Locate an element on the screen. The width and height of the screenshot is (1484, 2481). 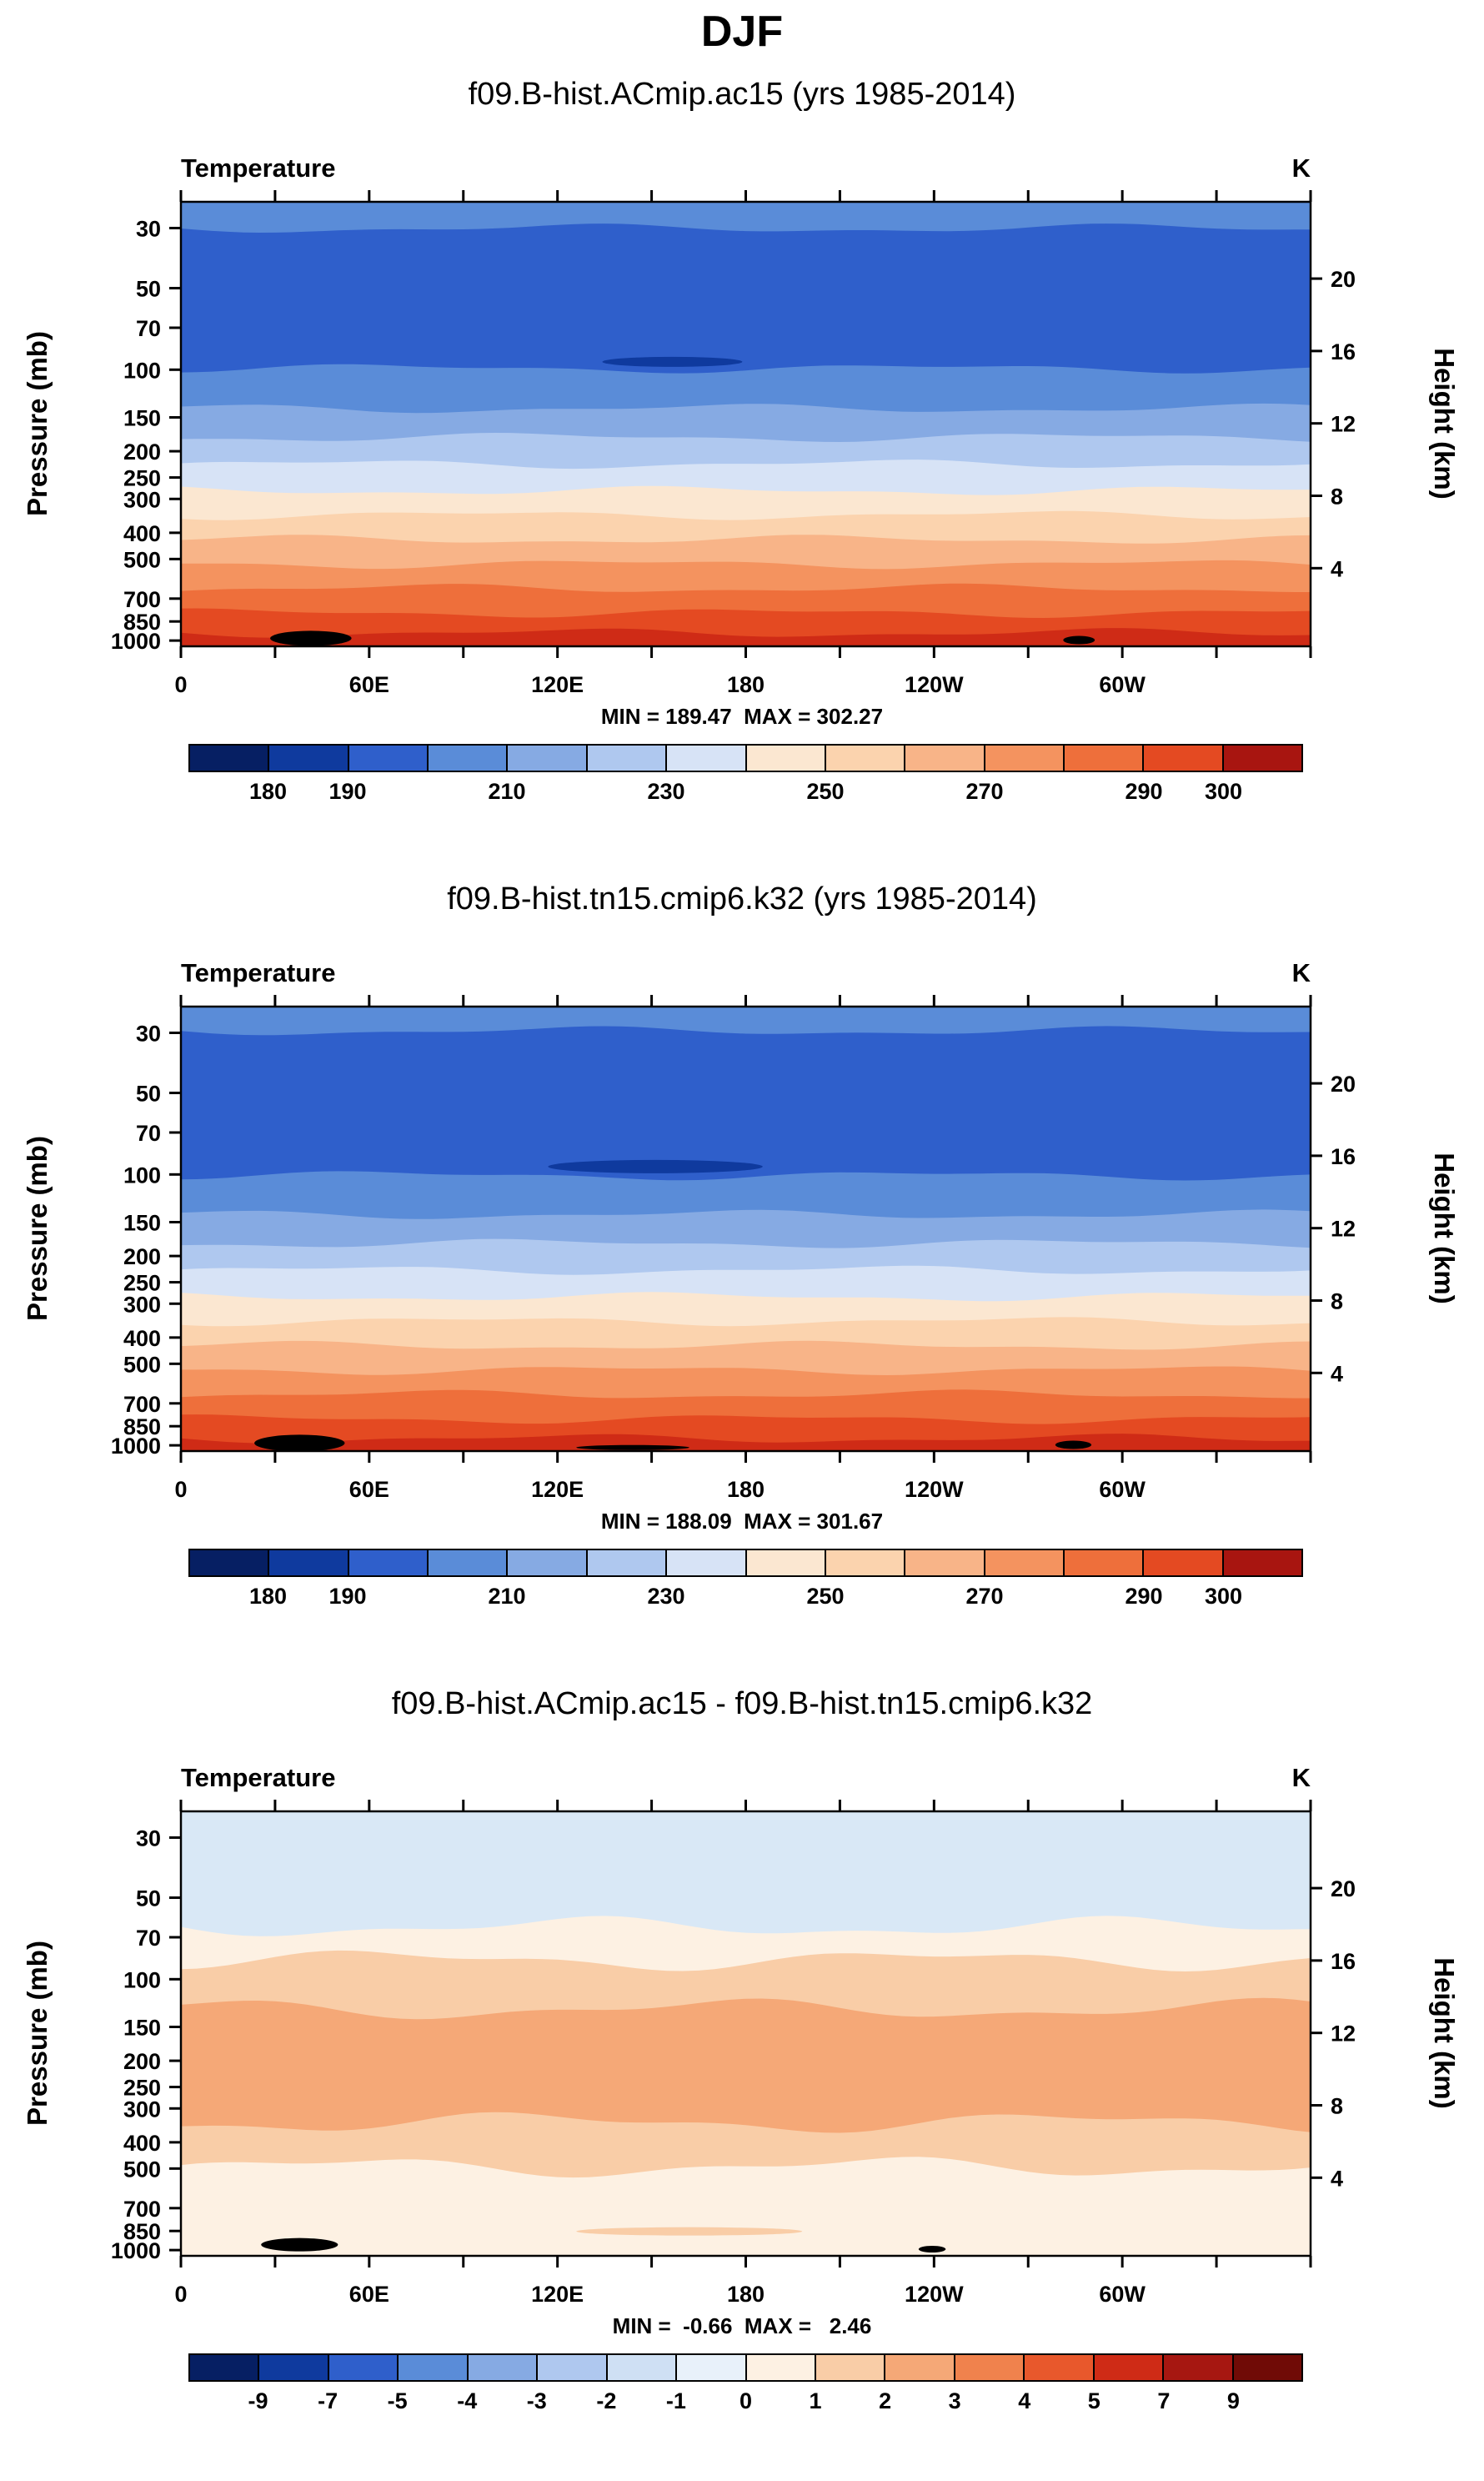
field-bands is located at coordinates (746, 1229).